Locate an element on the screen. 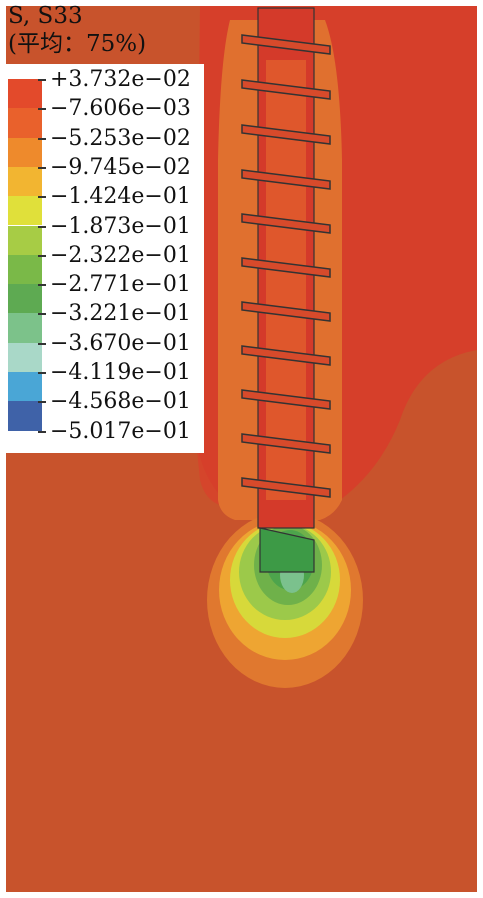  legend-value: −2.322e−01 is located at coordinates (120, 255).